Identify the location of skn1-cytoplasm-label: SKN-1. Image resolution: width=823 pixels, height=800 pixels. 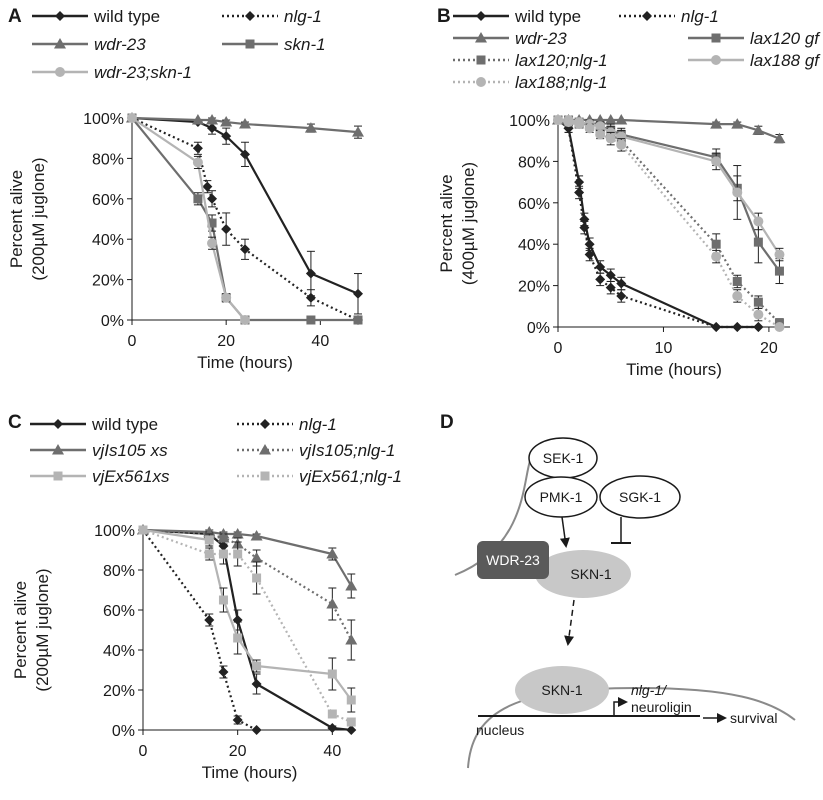
(590, 574).